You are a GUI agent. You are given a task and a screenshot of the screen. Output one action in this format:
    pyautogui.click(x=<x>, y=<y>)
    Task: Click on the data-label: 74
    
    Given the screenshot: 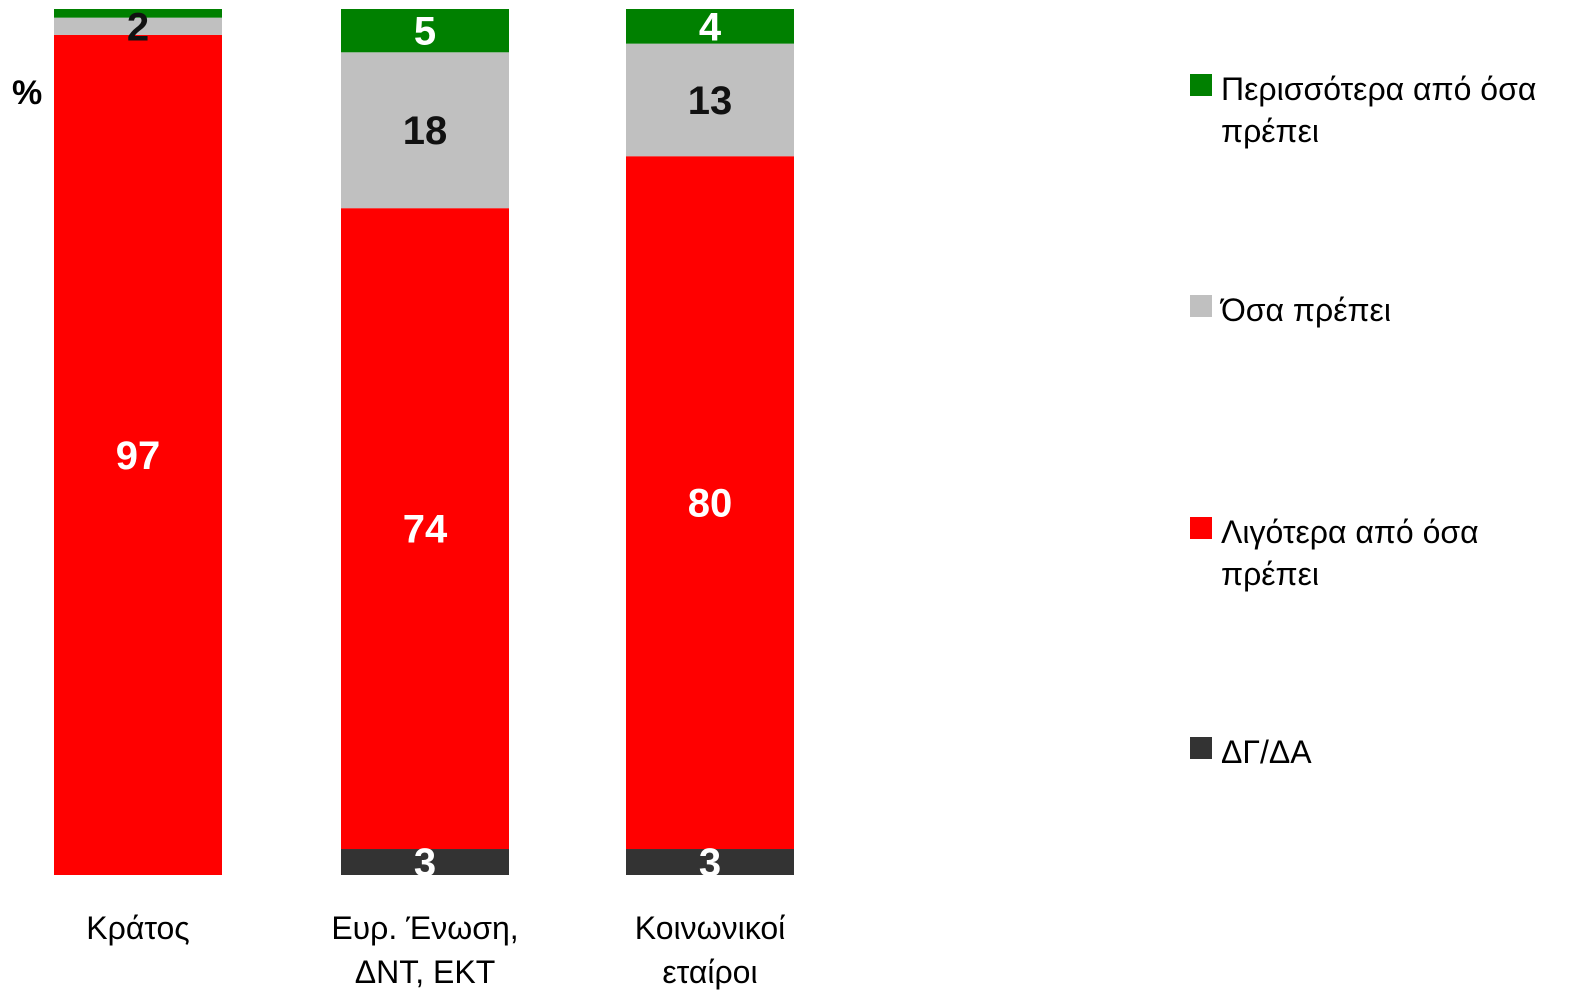 What is the action you would take?
    pyautogui.click(x=425, y=530)
    